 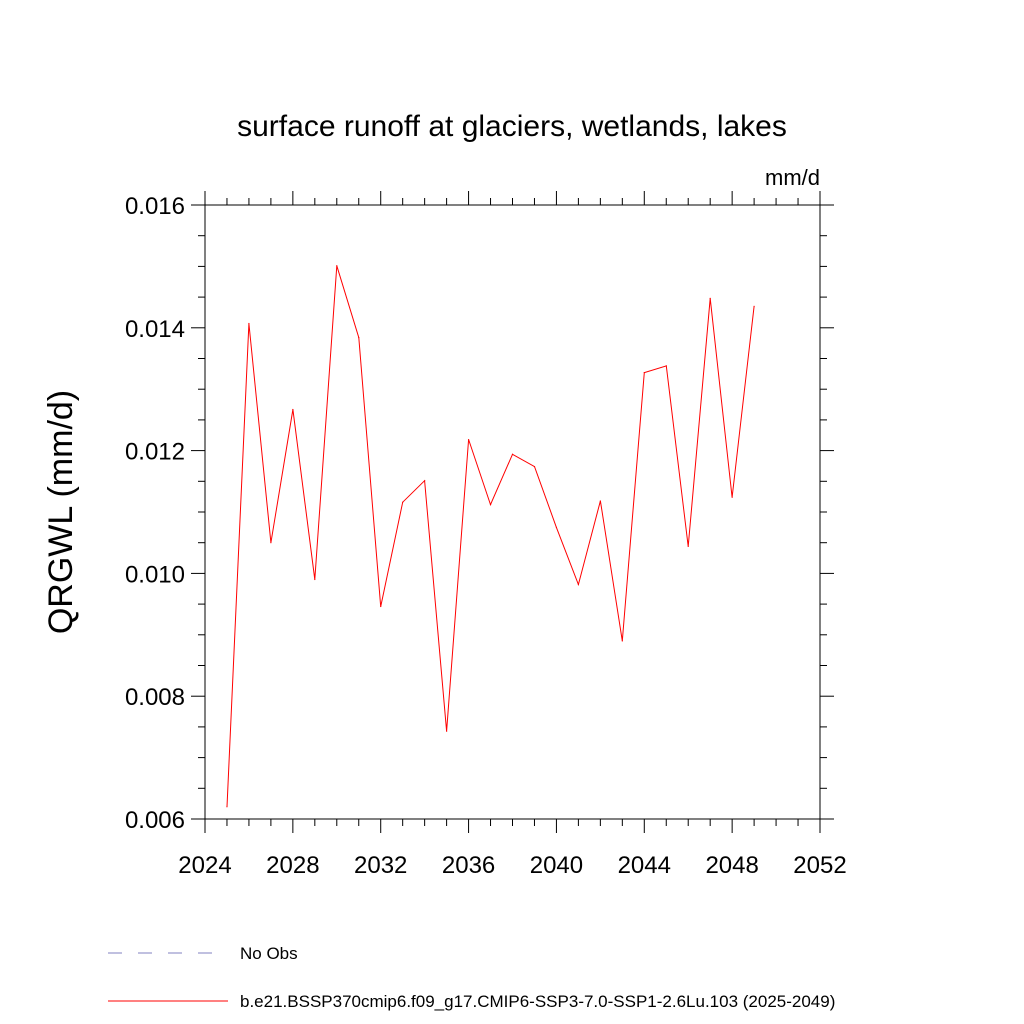 I want to click on y-tick-label: 0.008, so click(x=155, y=697).